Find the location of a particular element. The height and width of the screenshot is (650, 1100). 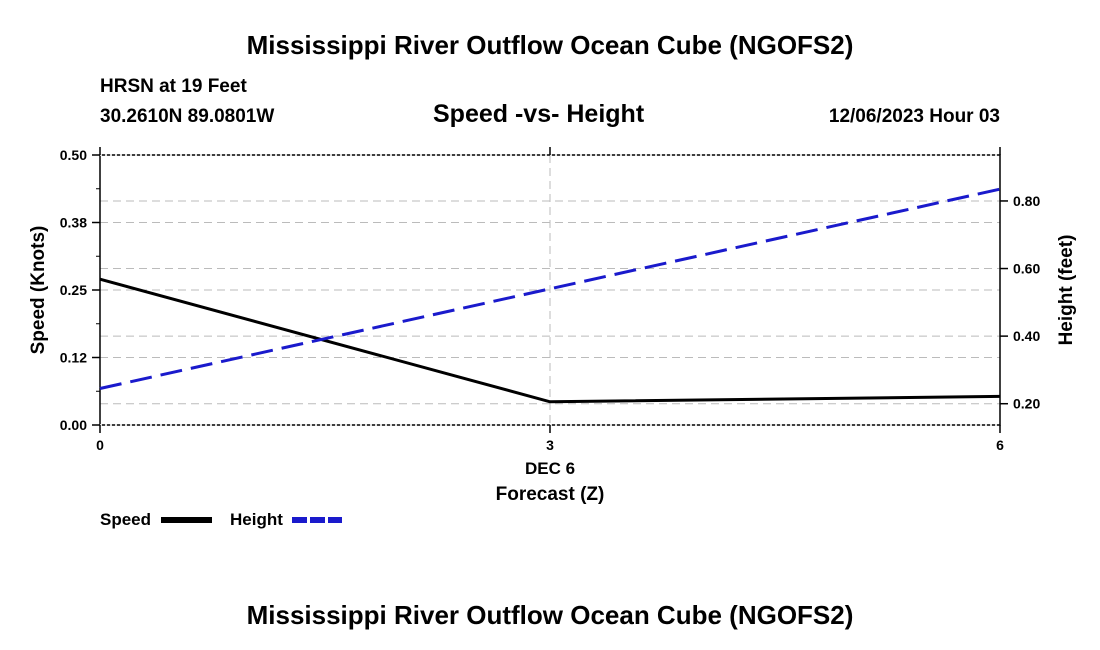

right-axis-label: Height (feet) is located at coordinates (1066, 290).